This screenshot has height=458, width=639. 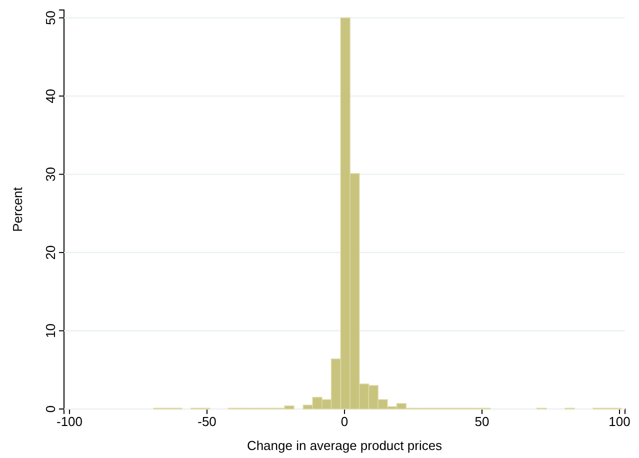 I want to click on x-tick-label: 50, so click(x=482, y=422).